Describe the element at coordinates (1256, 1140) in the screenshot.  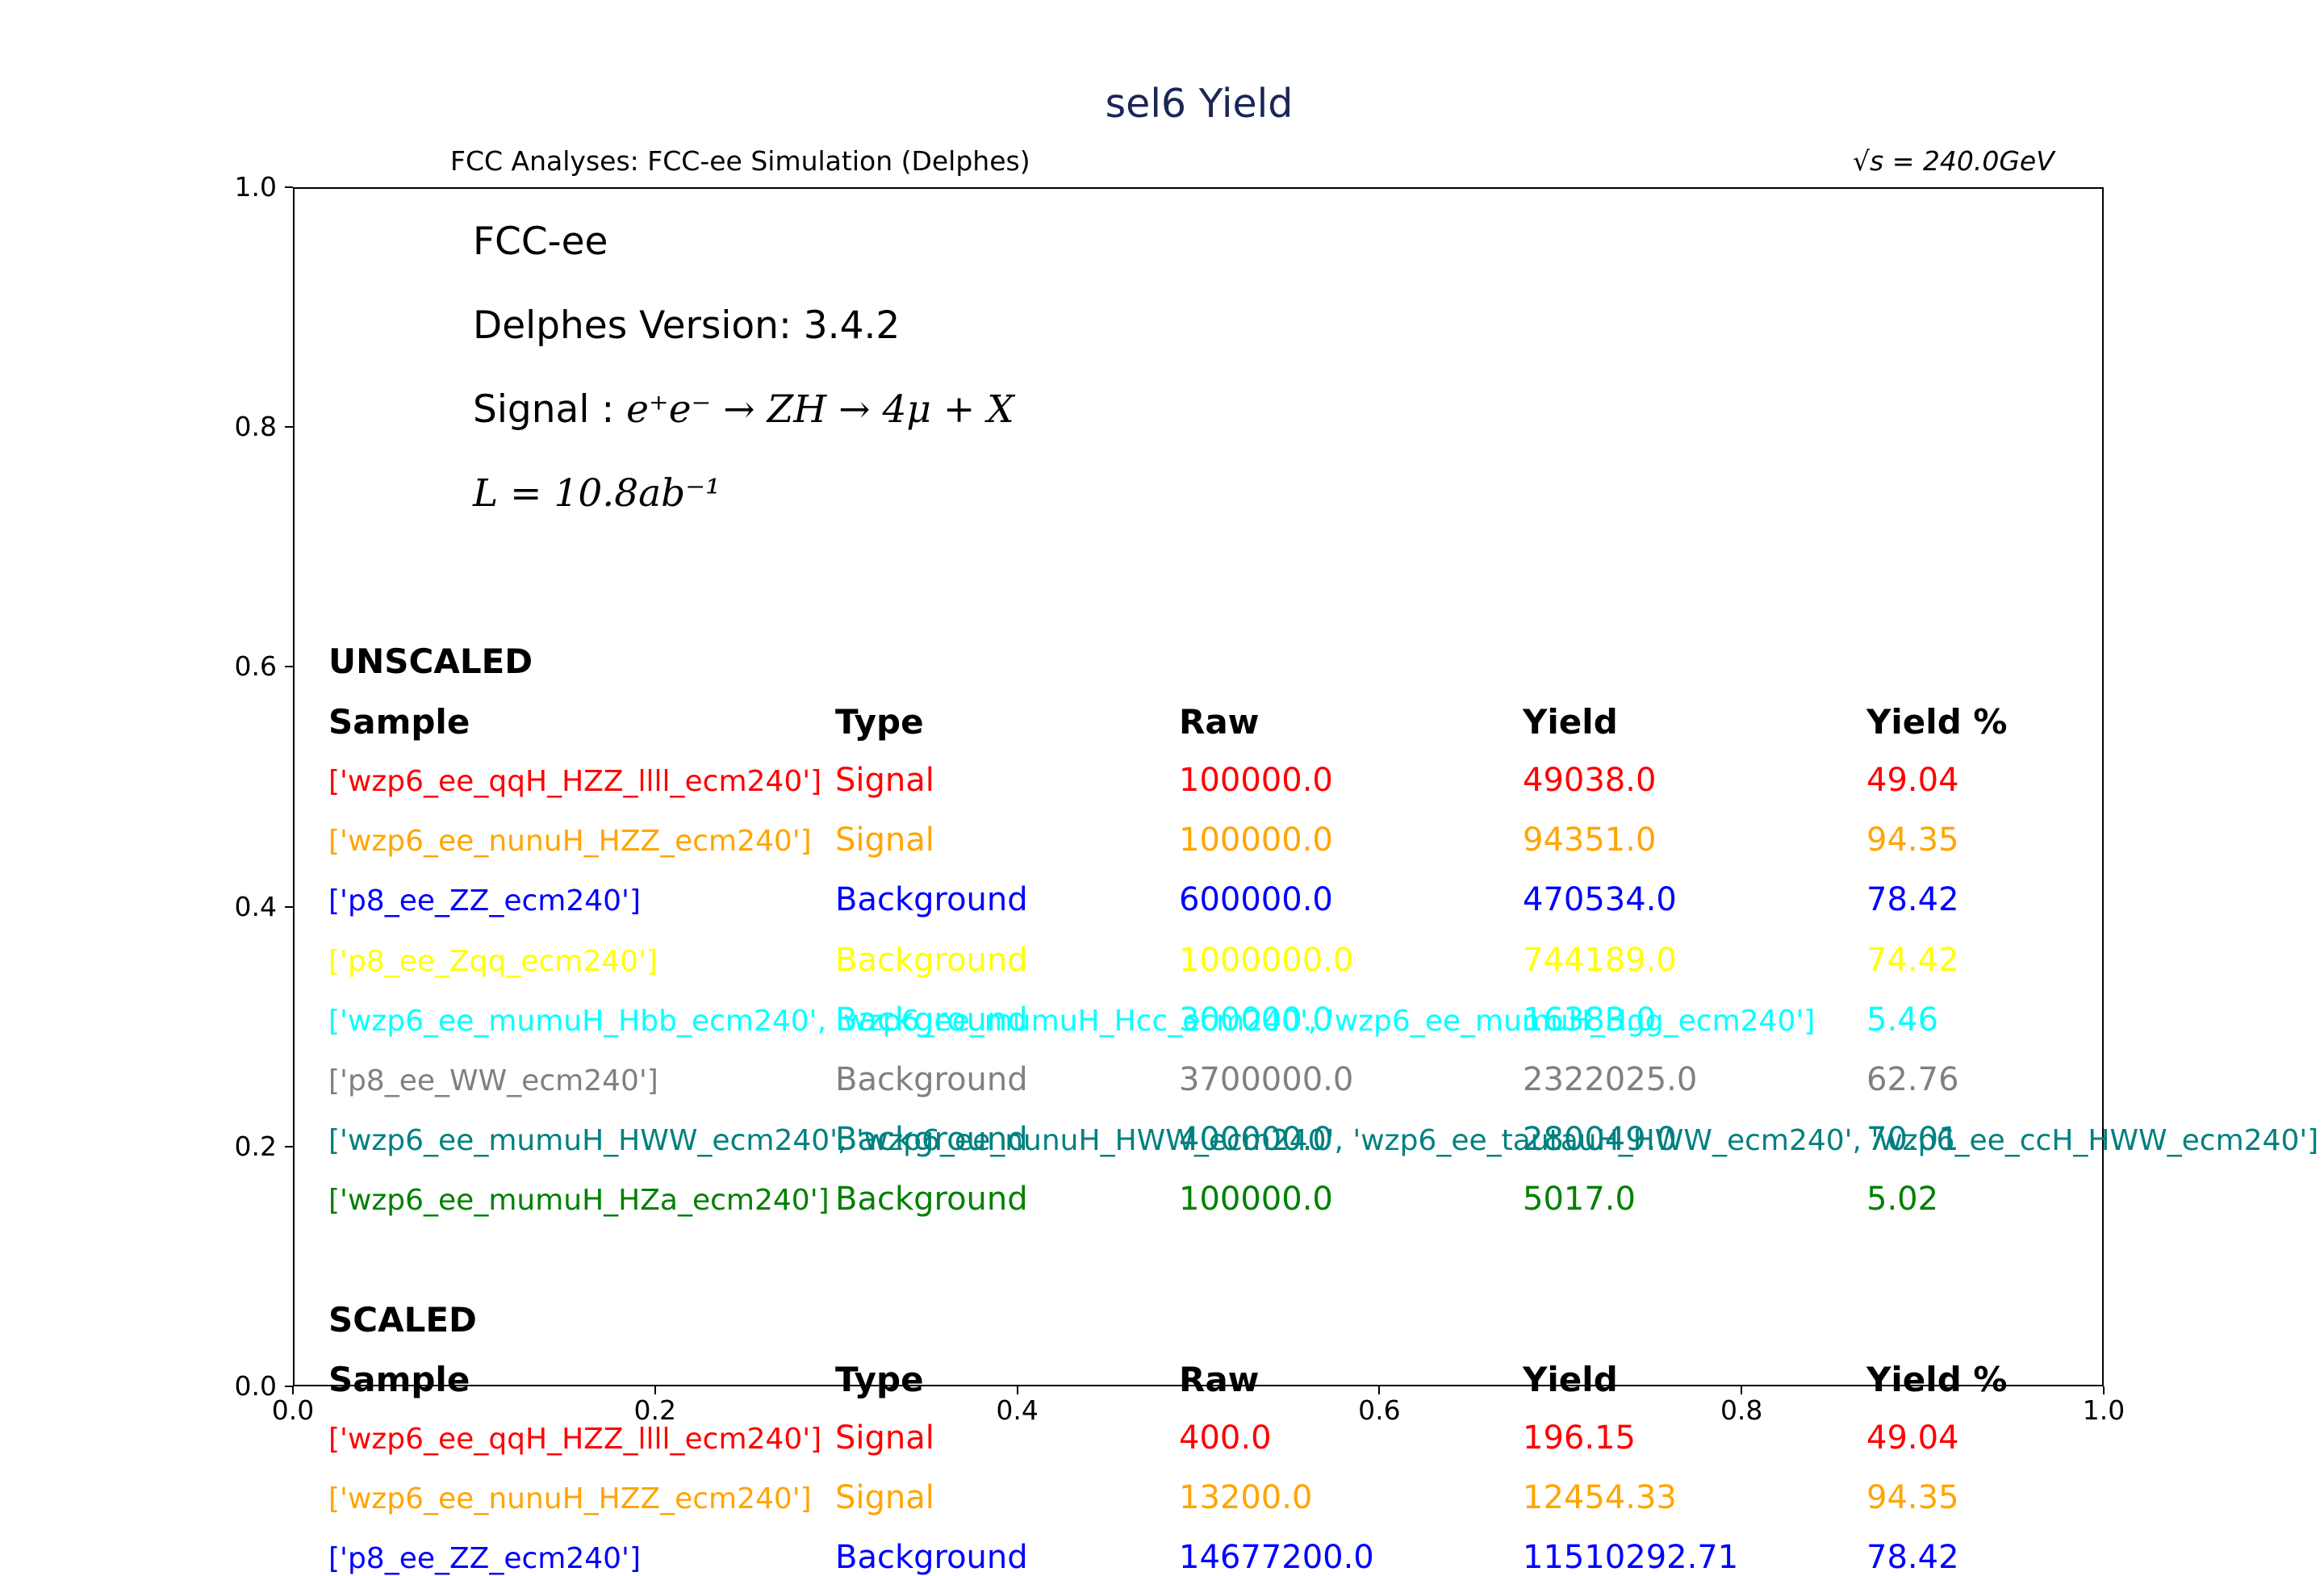
I see `cell-raw: 400000.0` at that location.